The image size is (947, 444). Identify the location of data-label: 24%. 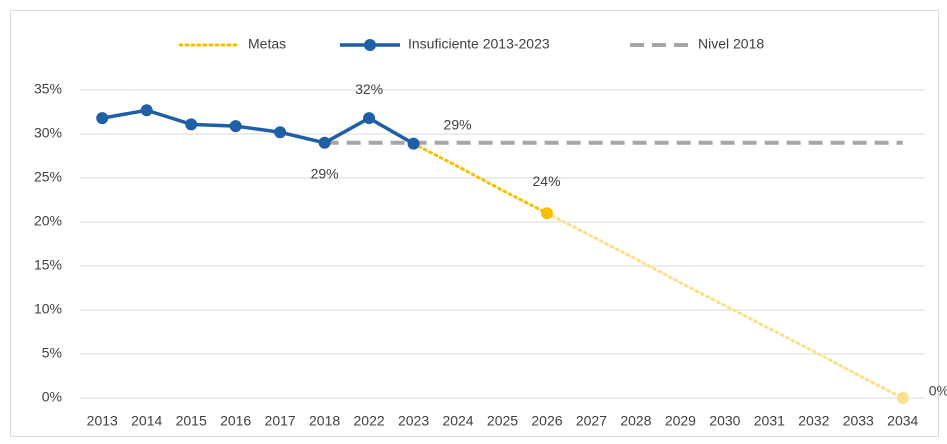
(547, 181).